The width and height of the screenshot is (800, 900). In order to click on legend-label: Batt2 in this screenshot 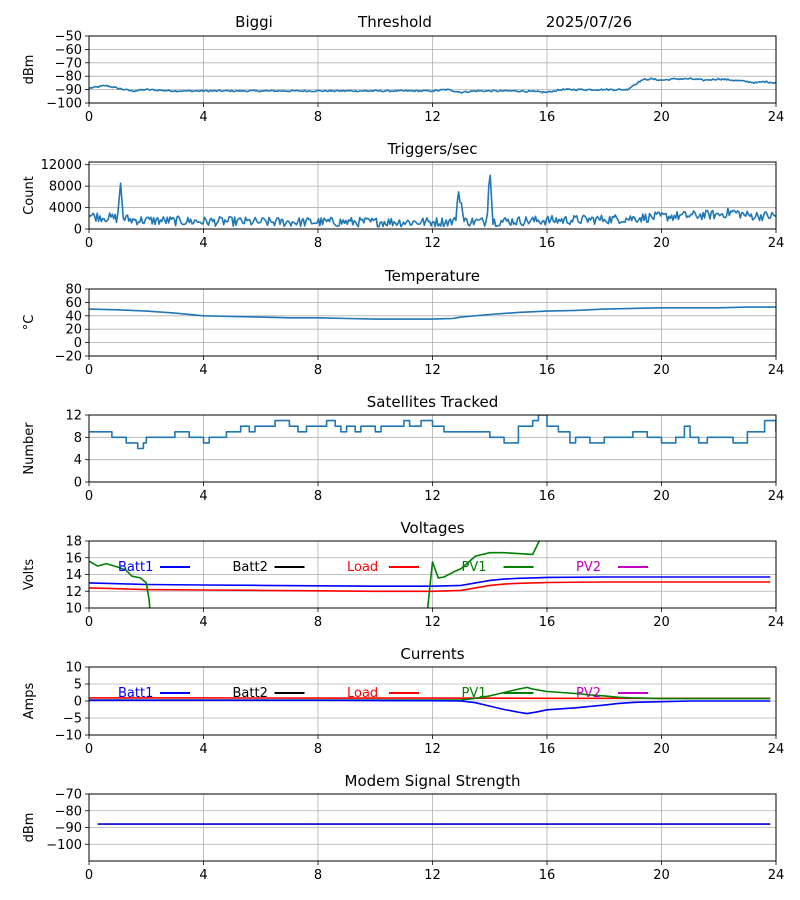, I will do `click(250, 567)`.